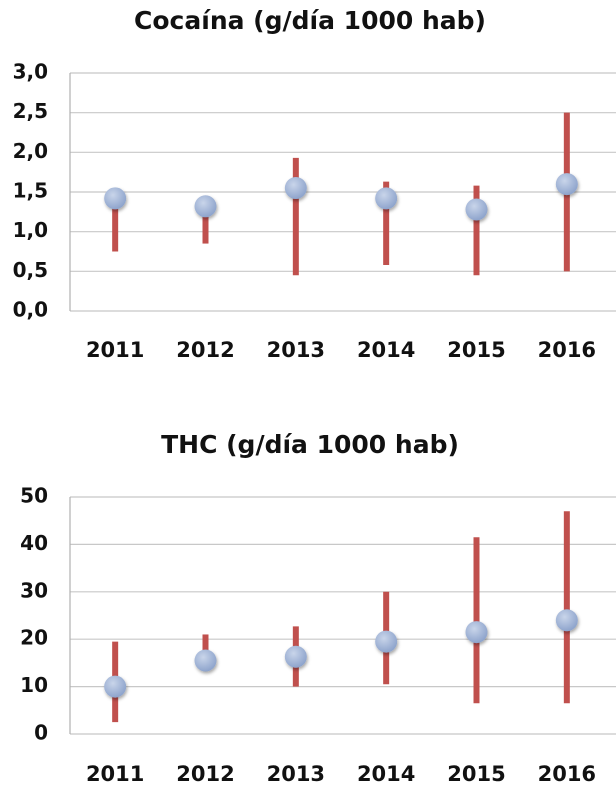  Describe the element at coordinates (34, 590) in the screenshot. I see `y-tick-label: 30` at that location.